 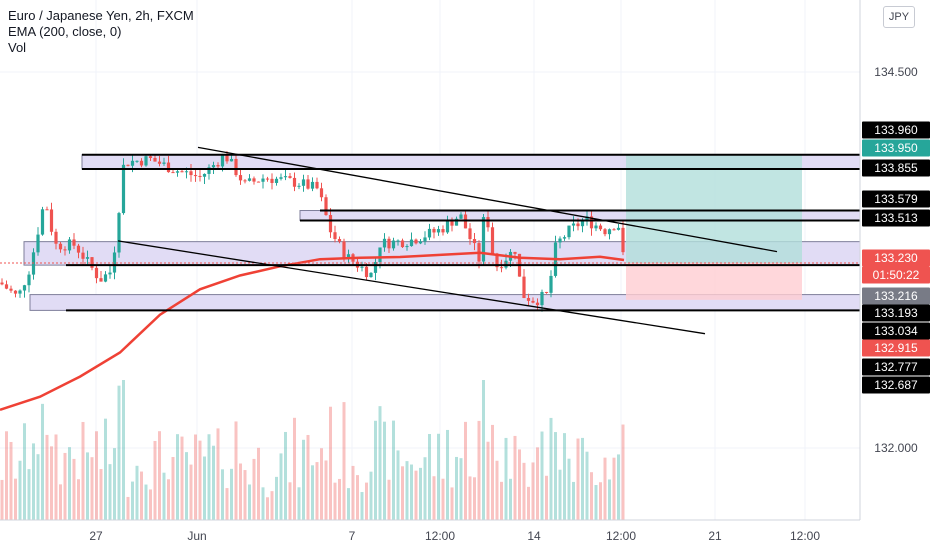 I want to click on price-label: 133.950, so click(x=896, y=148).